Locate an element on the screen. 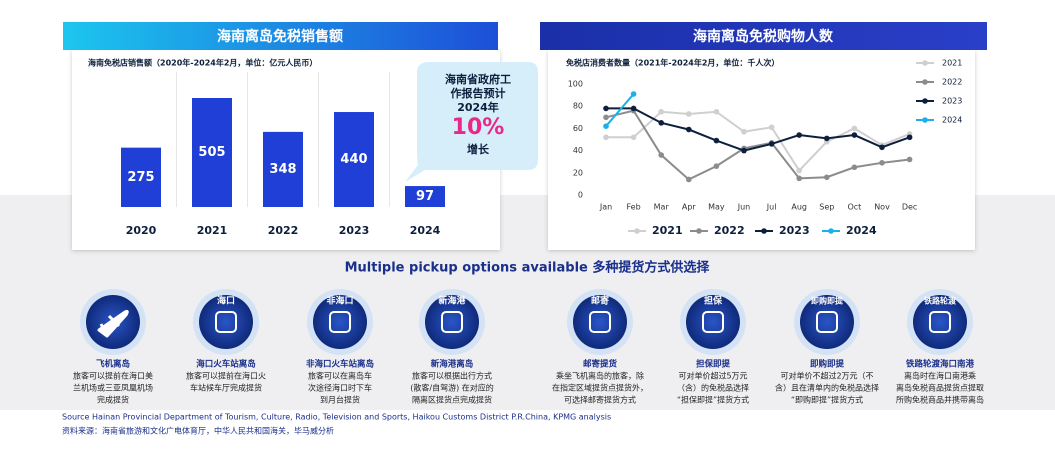 Image resolution: width=1055 pixels, height=457 pixels. item-desc: 车站候车厅完成提货 is located at coordinates (226, 388).